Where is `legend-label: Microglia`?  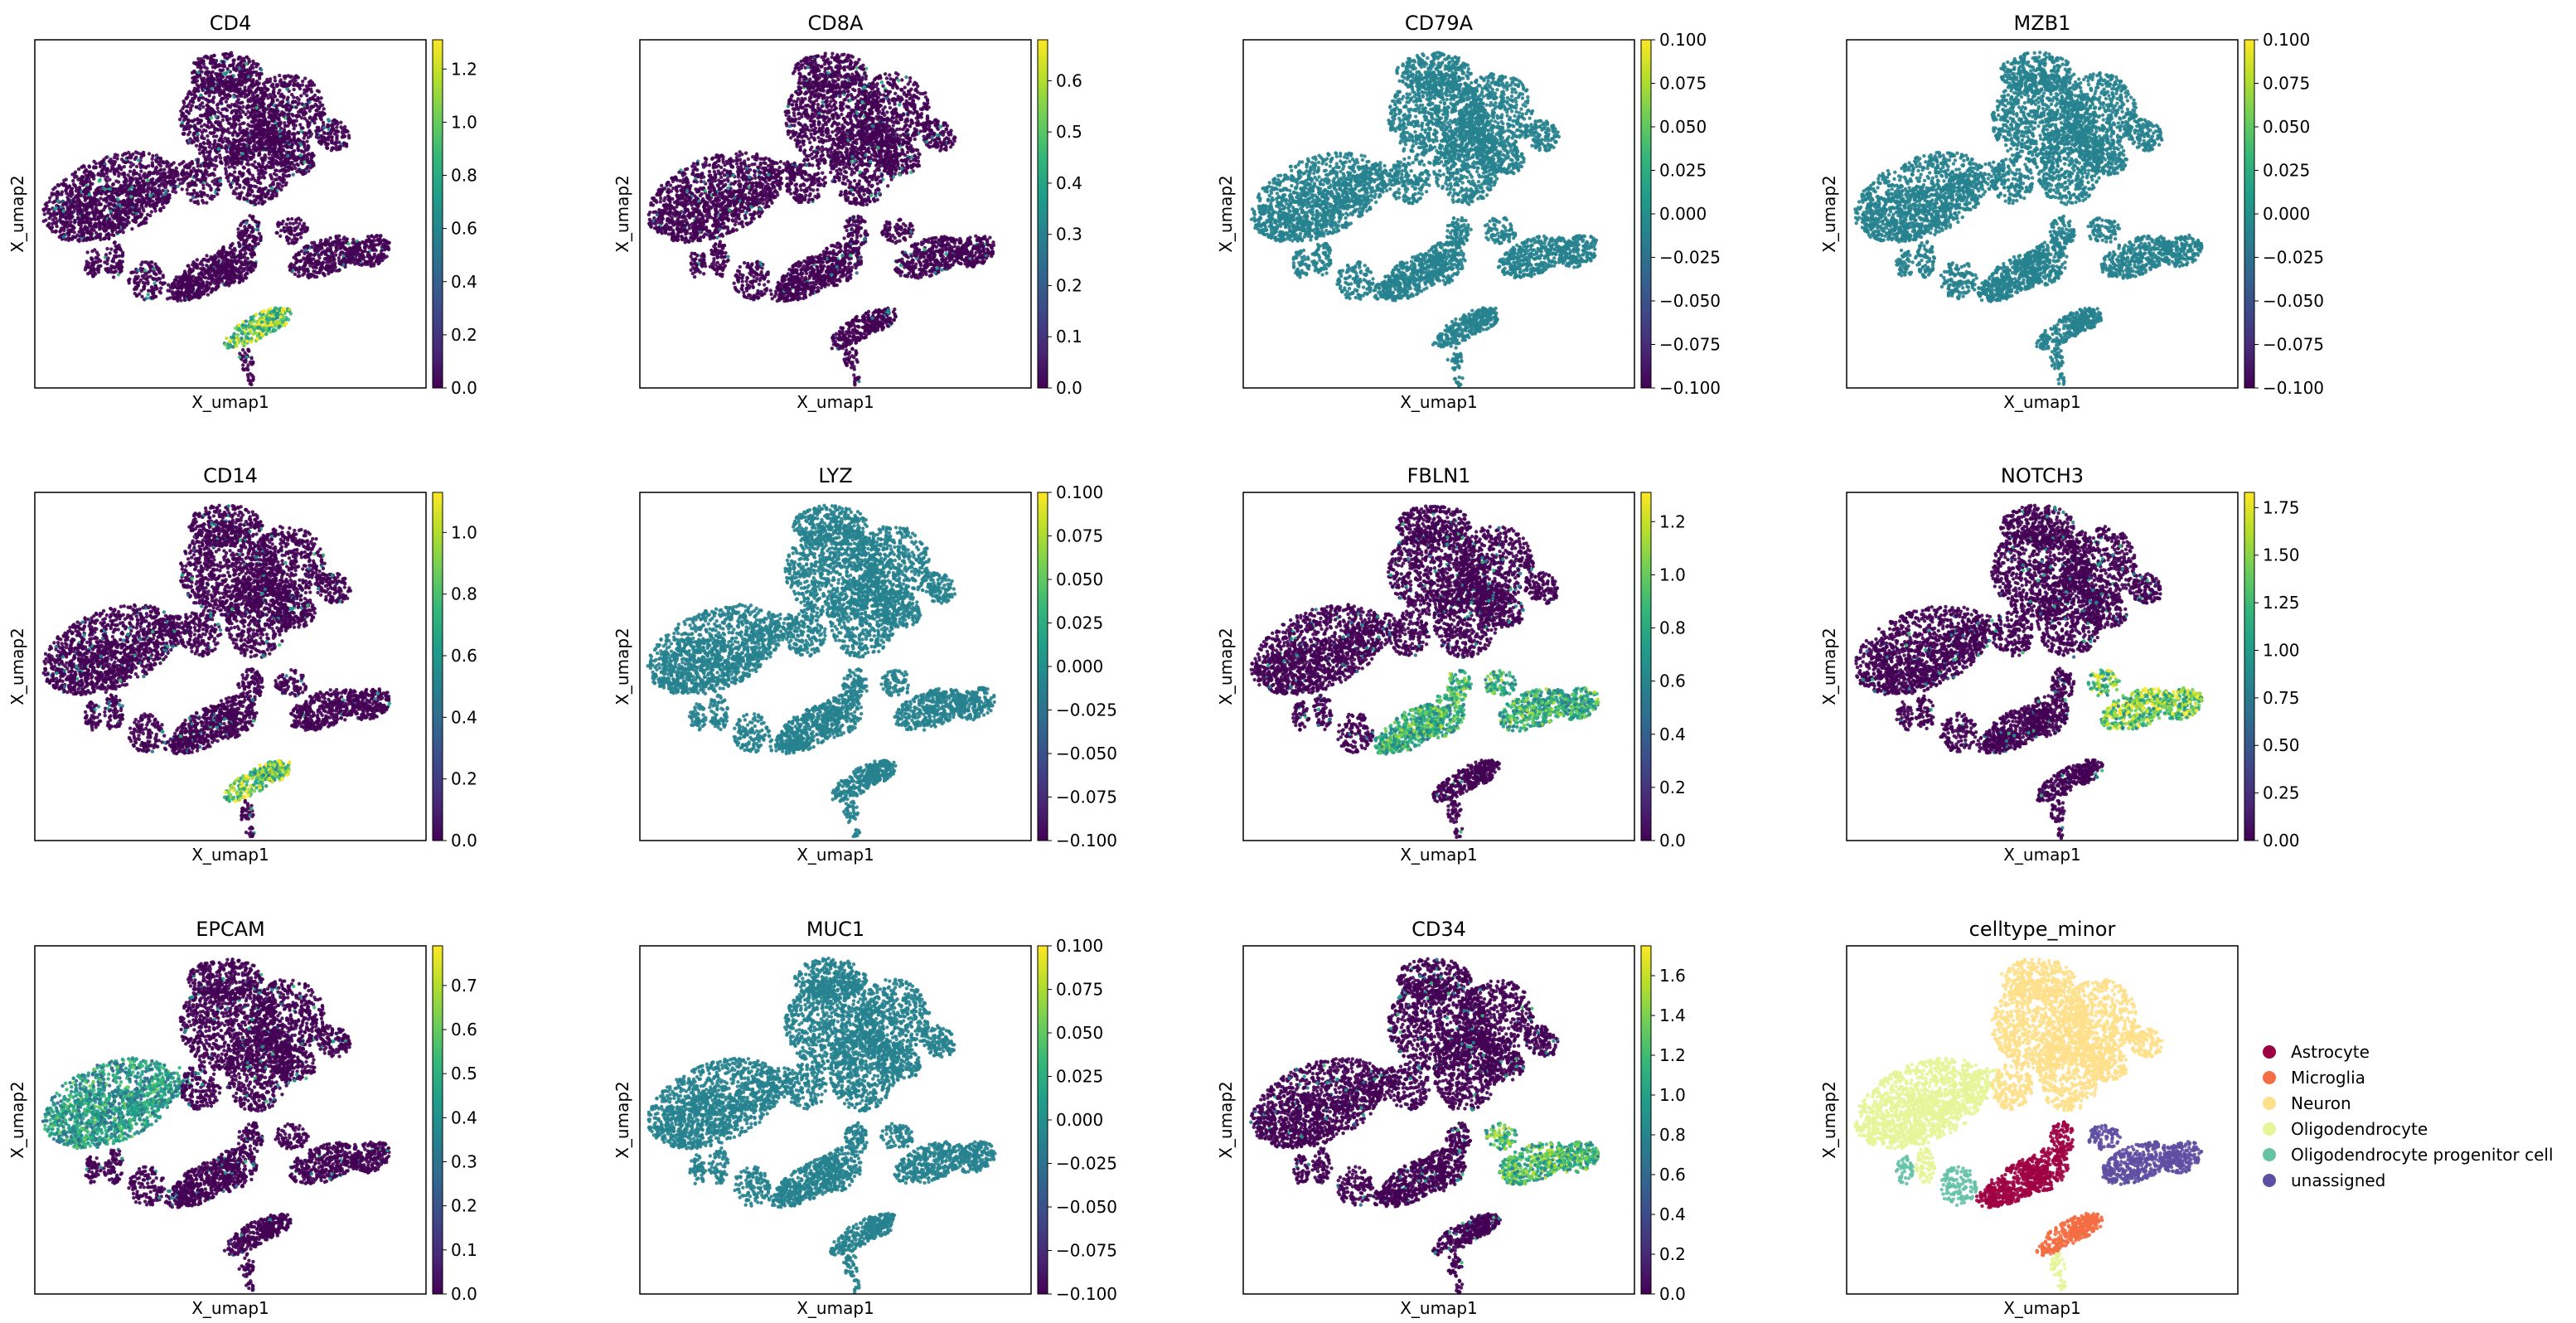 legend-label: Microglia is located at coordinates (2328, 1078).